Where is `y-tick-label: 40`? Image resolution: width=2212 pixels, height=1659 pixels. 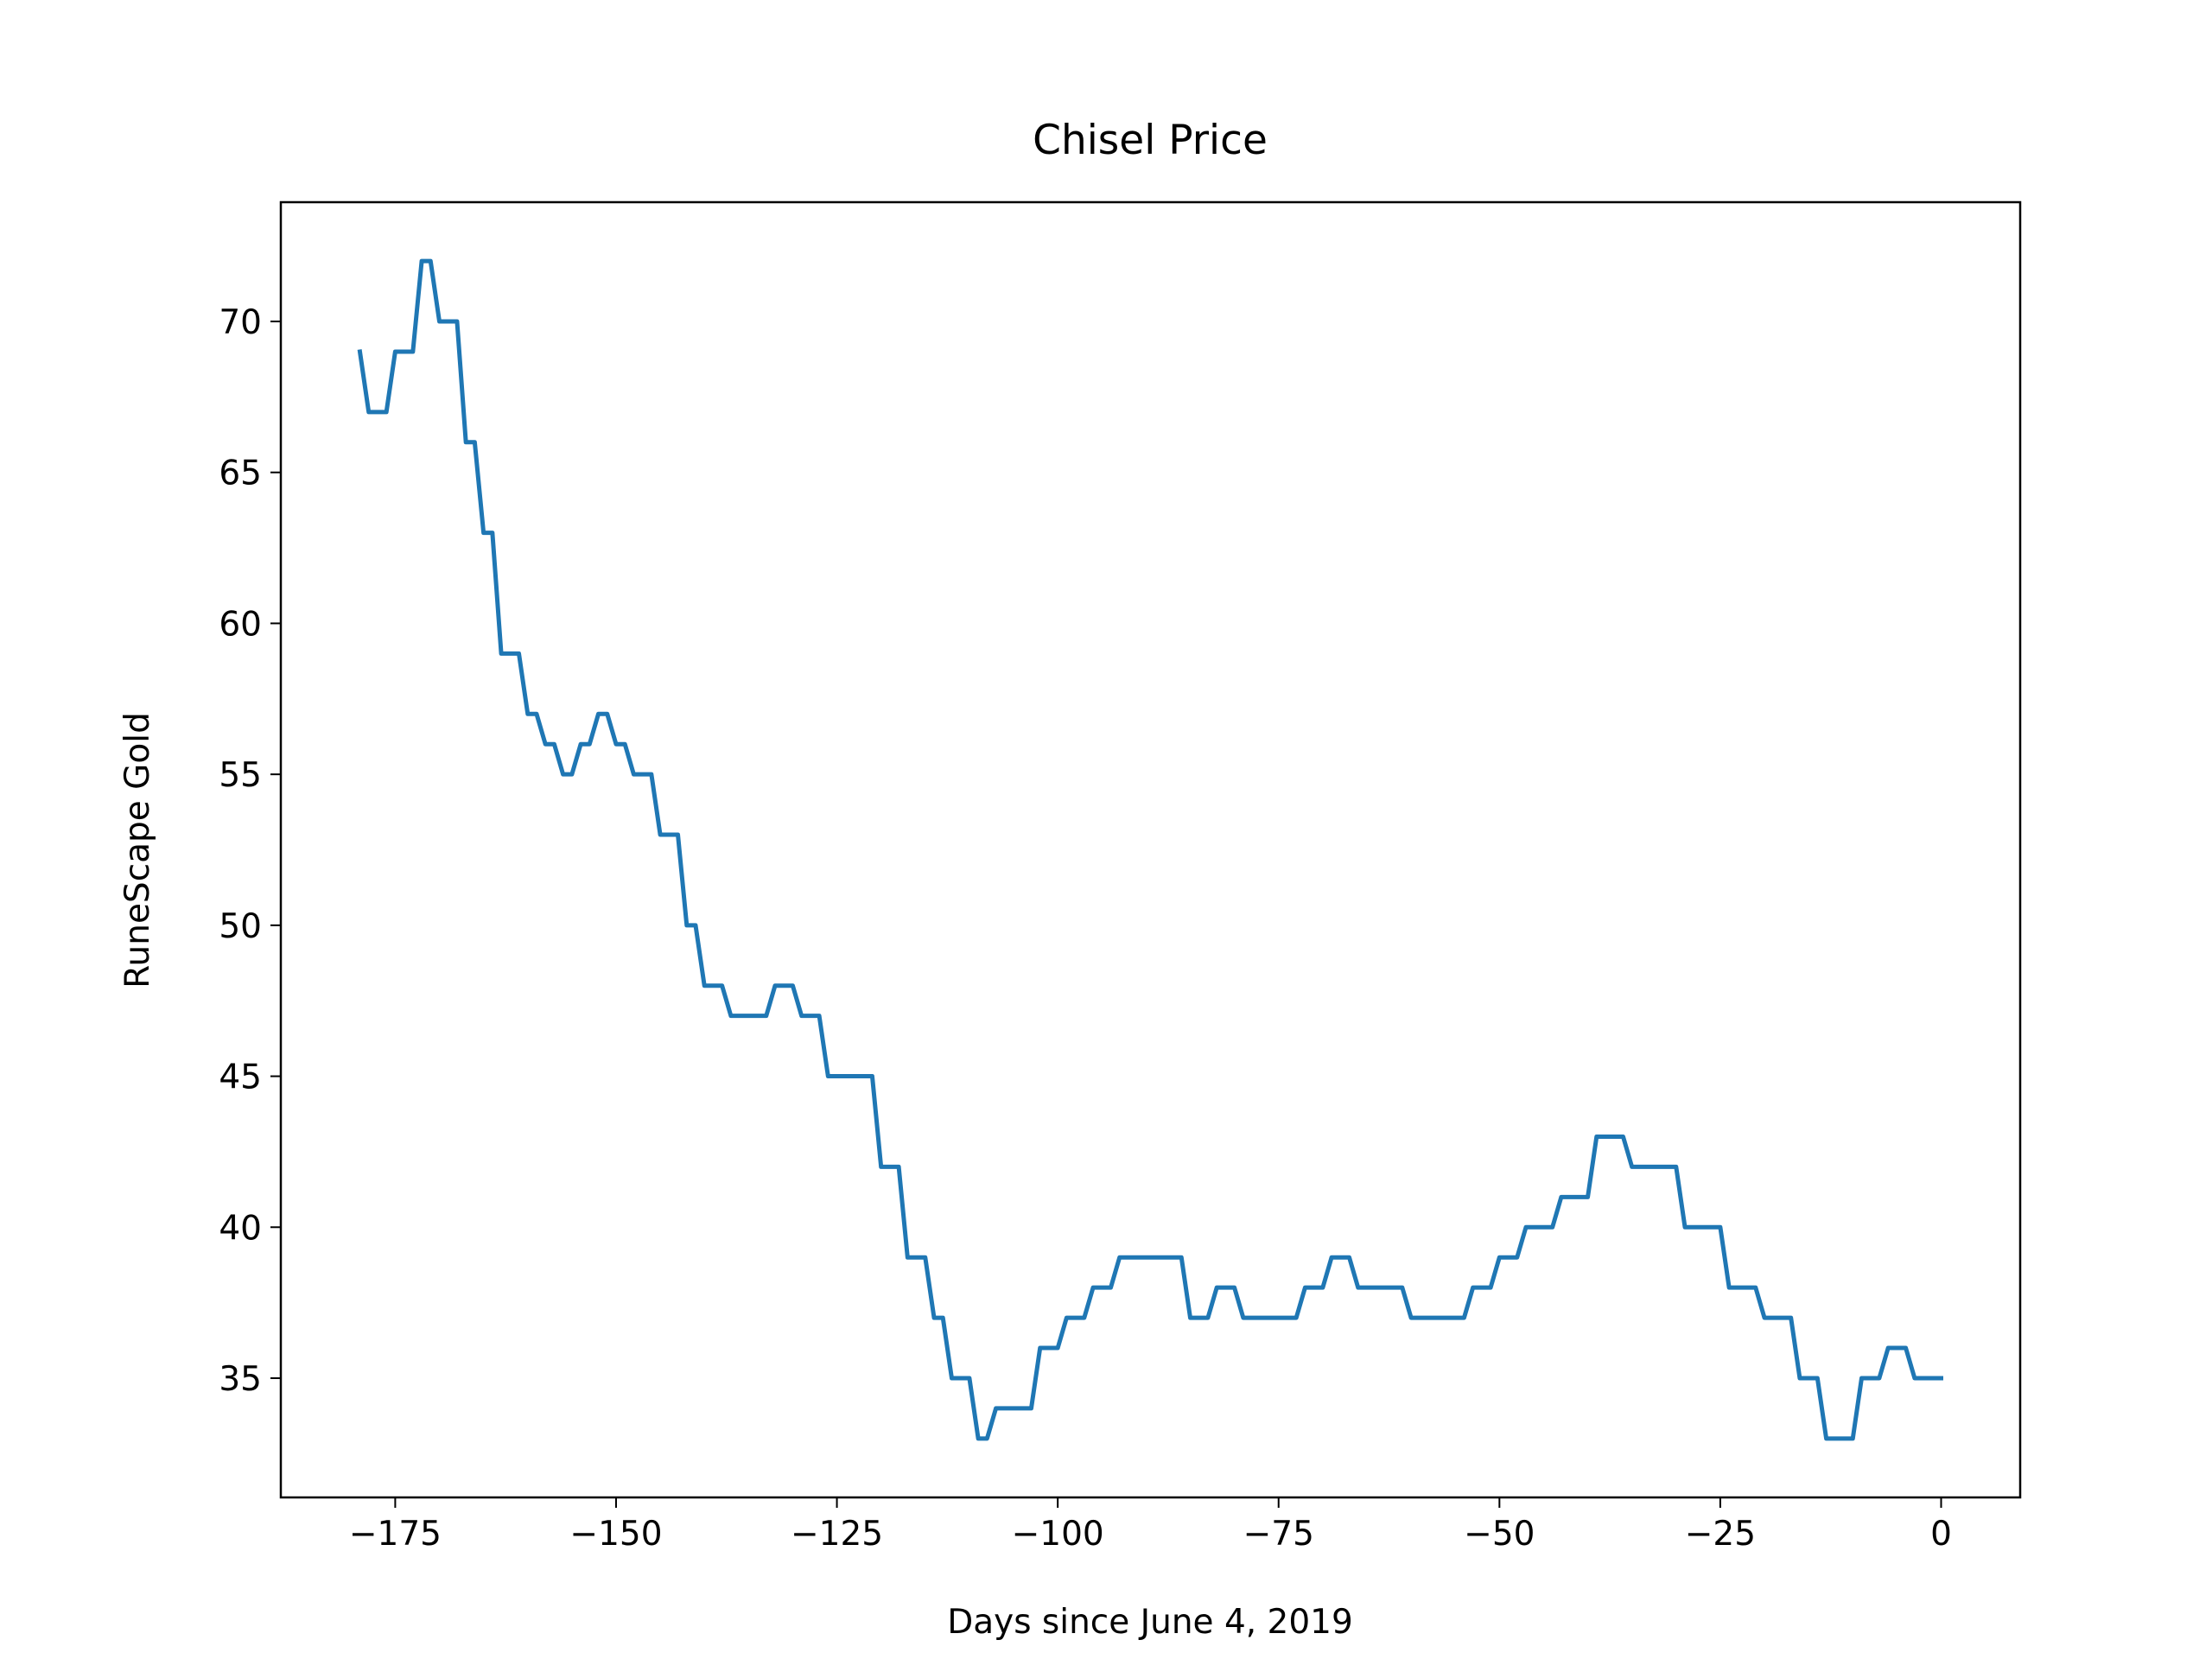
y-tick-label: 40 is located at coordinates (240, 1228).